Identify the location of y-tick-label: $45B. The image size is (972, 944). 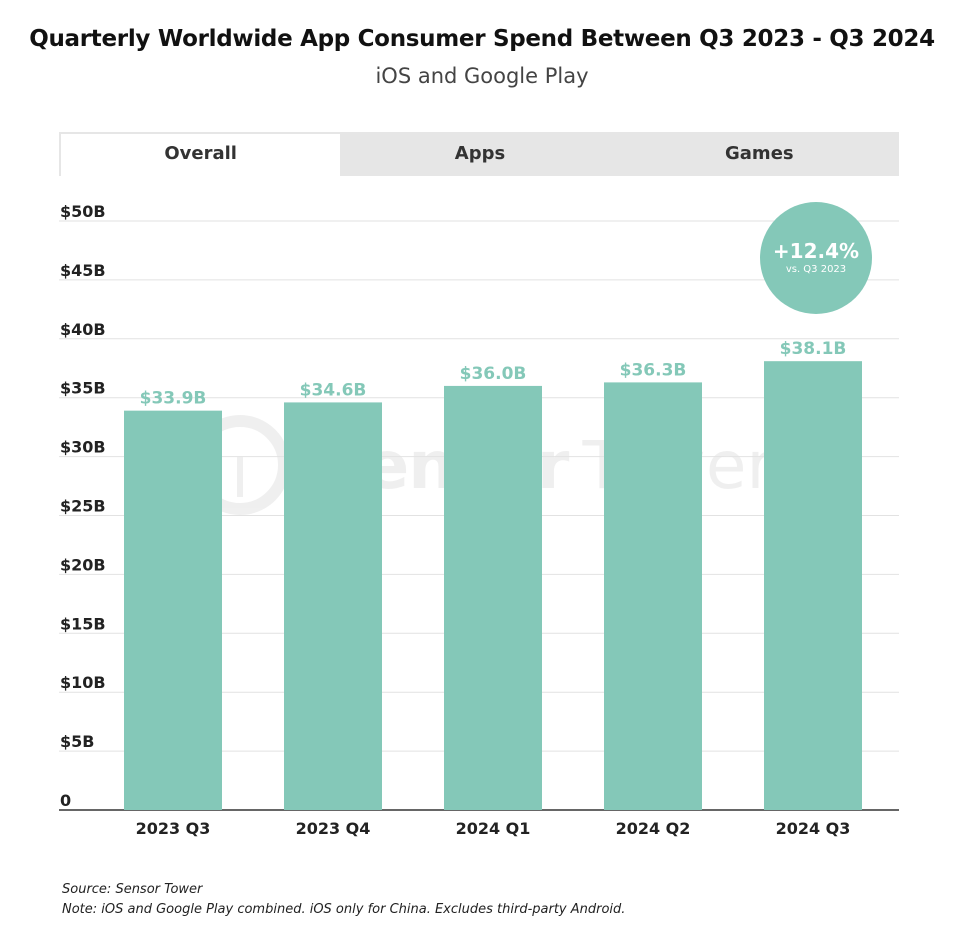
(83, 270).